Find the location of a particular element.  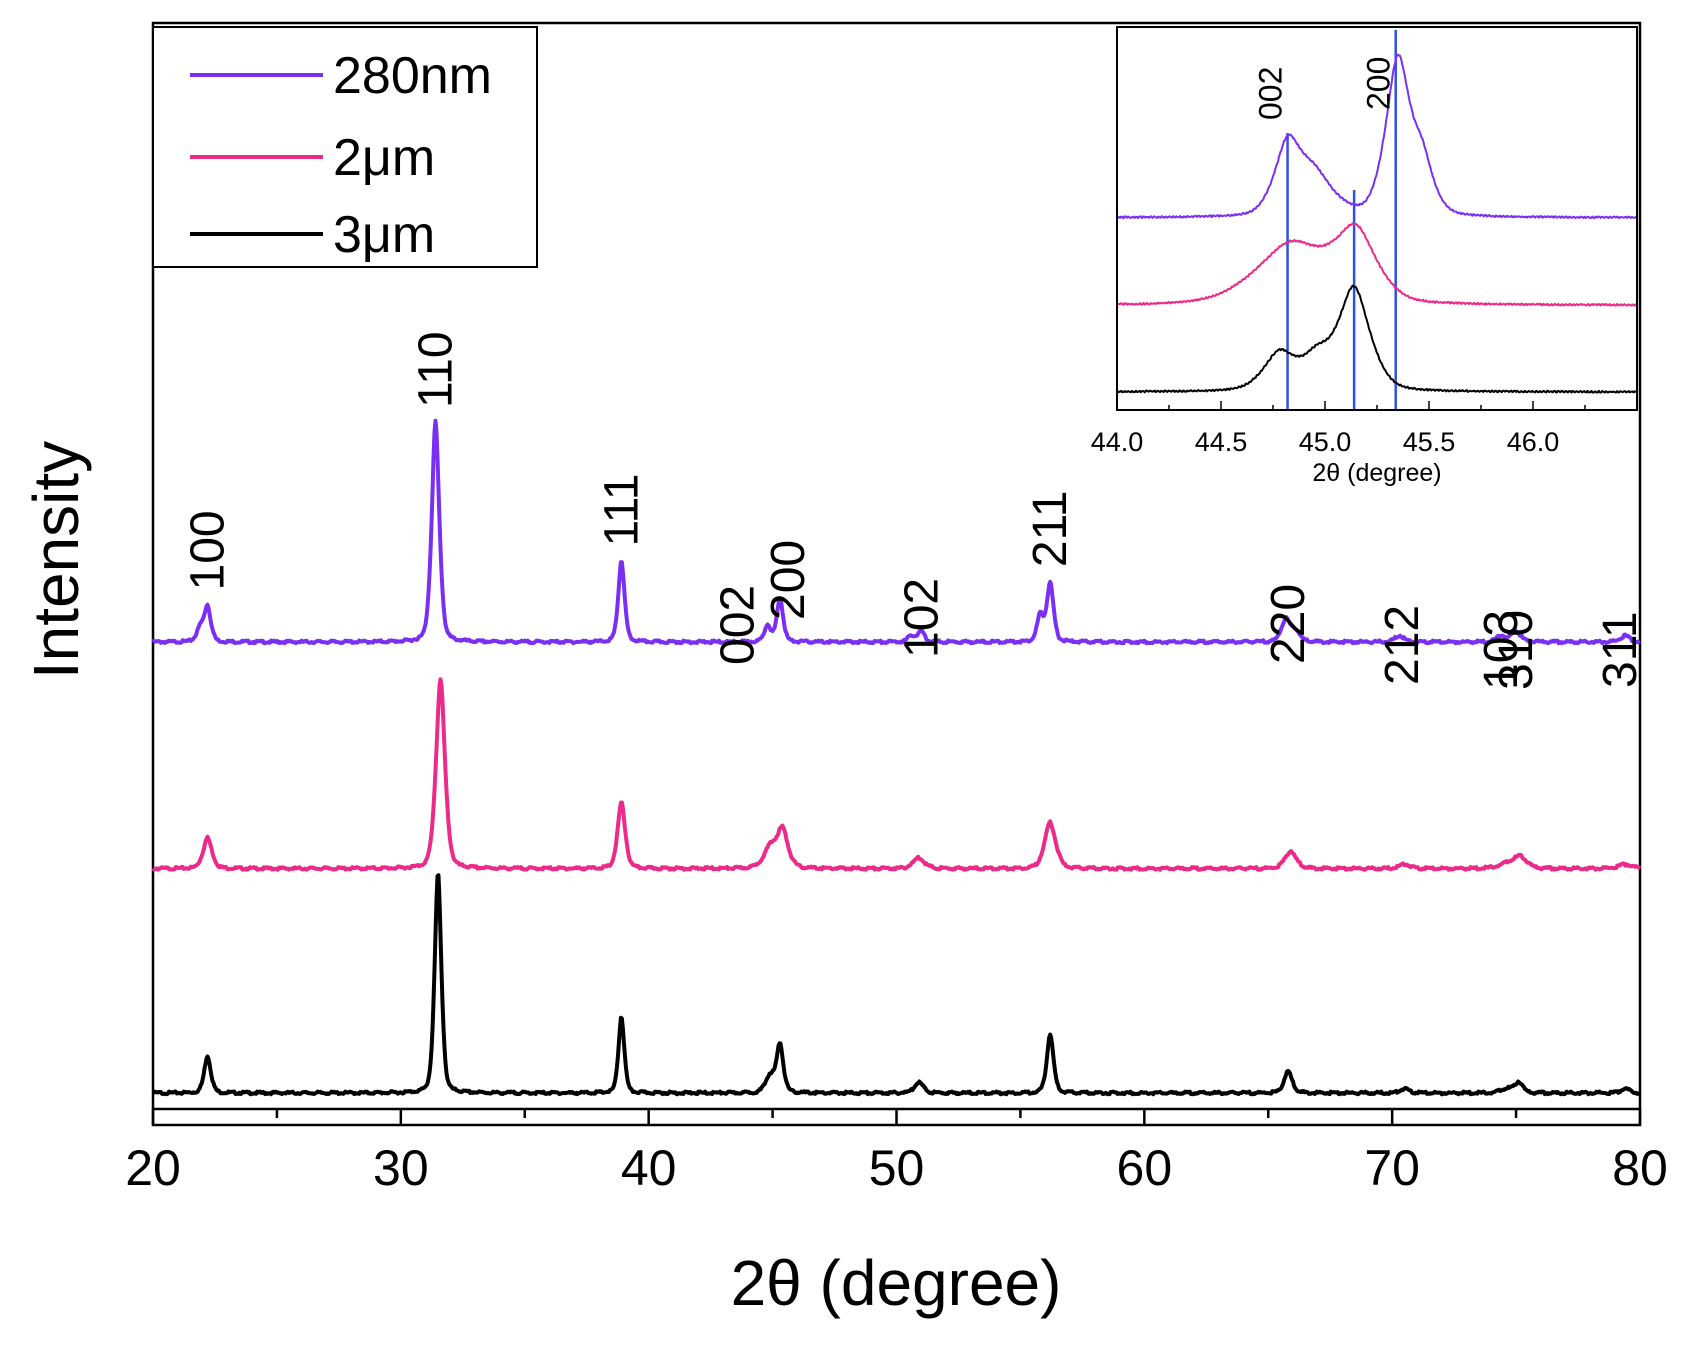

inset-x-tick-label-46.0: 46.0 is located at coordinates (1533, 442).